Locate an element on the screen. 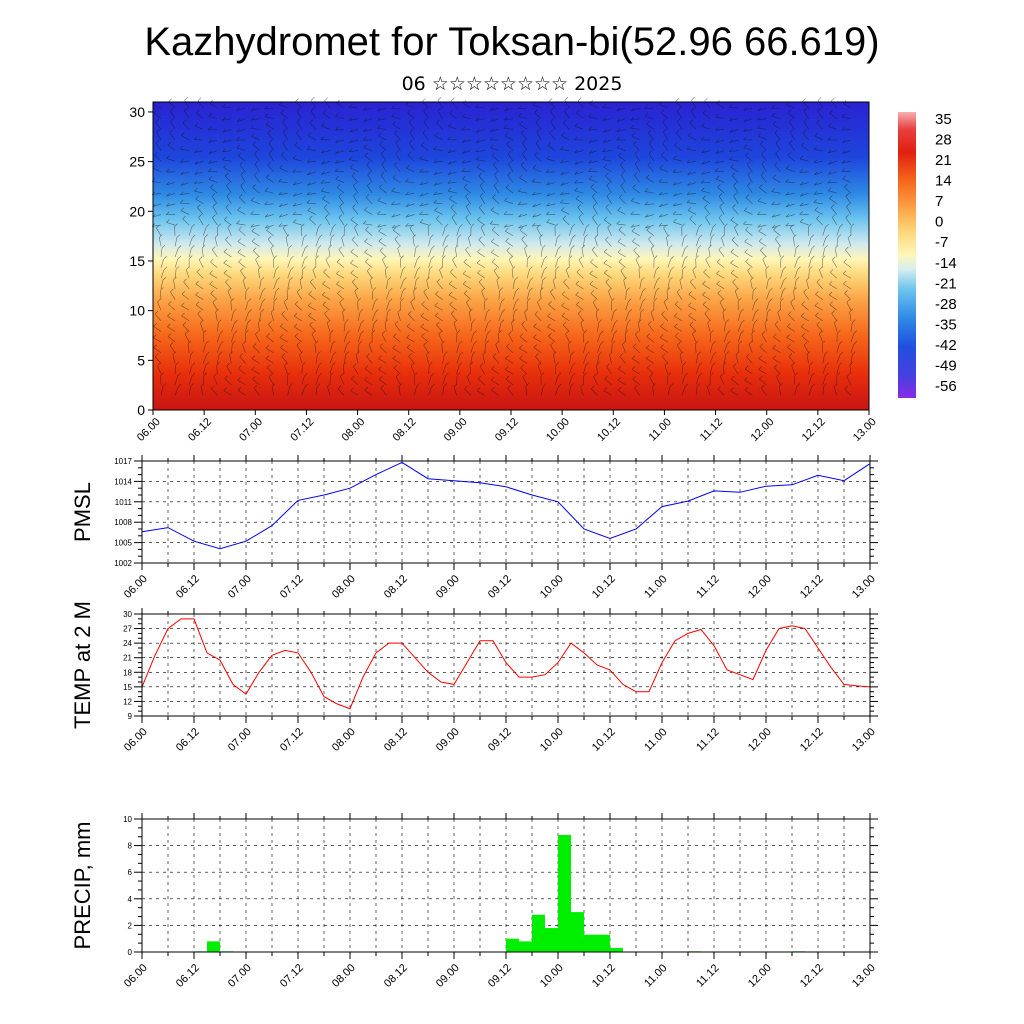 The height and width of the screenshot is (1024, 1024). x-tick-label: 11.00 is located at coordinates (655, 975).